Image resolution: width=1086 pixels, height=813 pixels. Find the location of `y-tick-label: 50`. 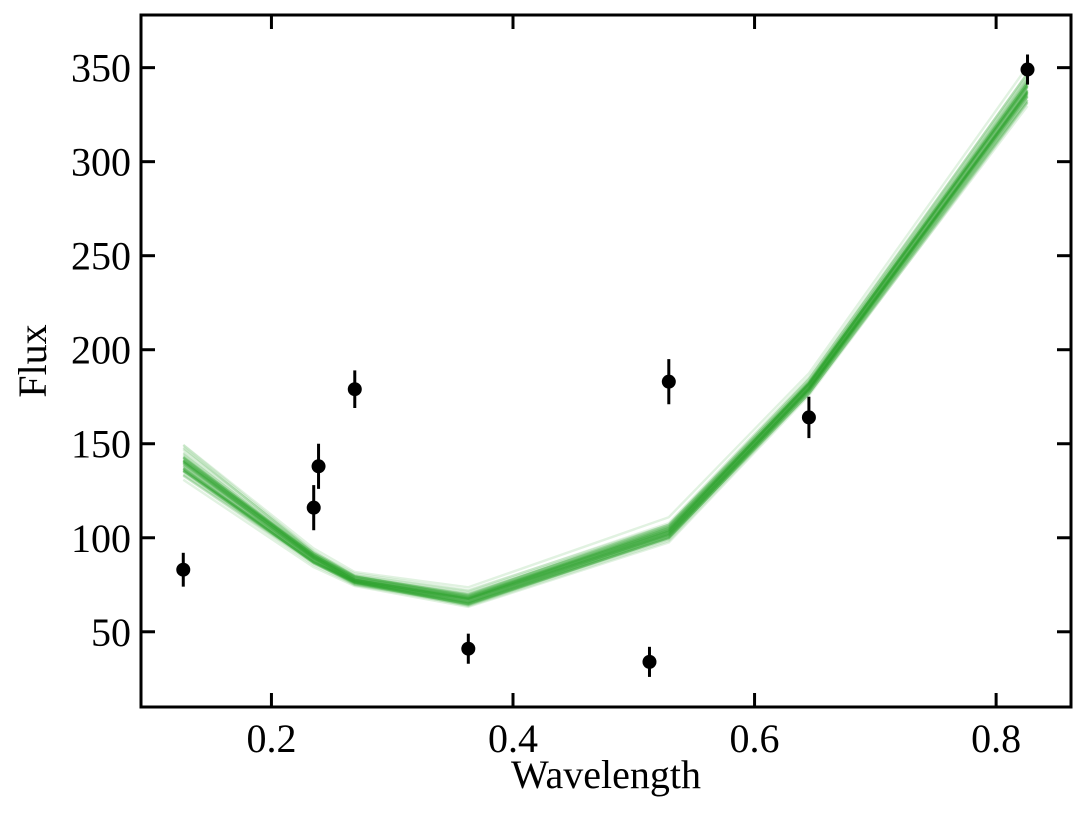

y-tick-label: 50 is located at coordinates (111, 632).